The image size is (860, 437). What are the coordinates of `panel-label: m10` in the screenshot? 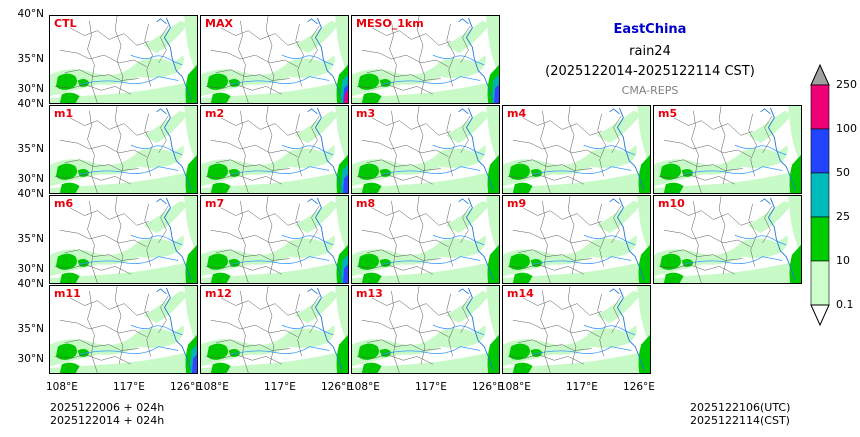 It's located at (671, 203).